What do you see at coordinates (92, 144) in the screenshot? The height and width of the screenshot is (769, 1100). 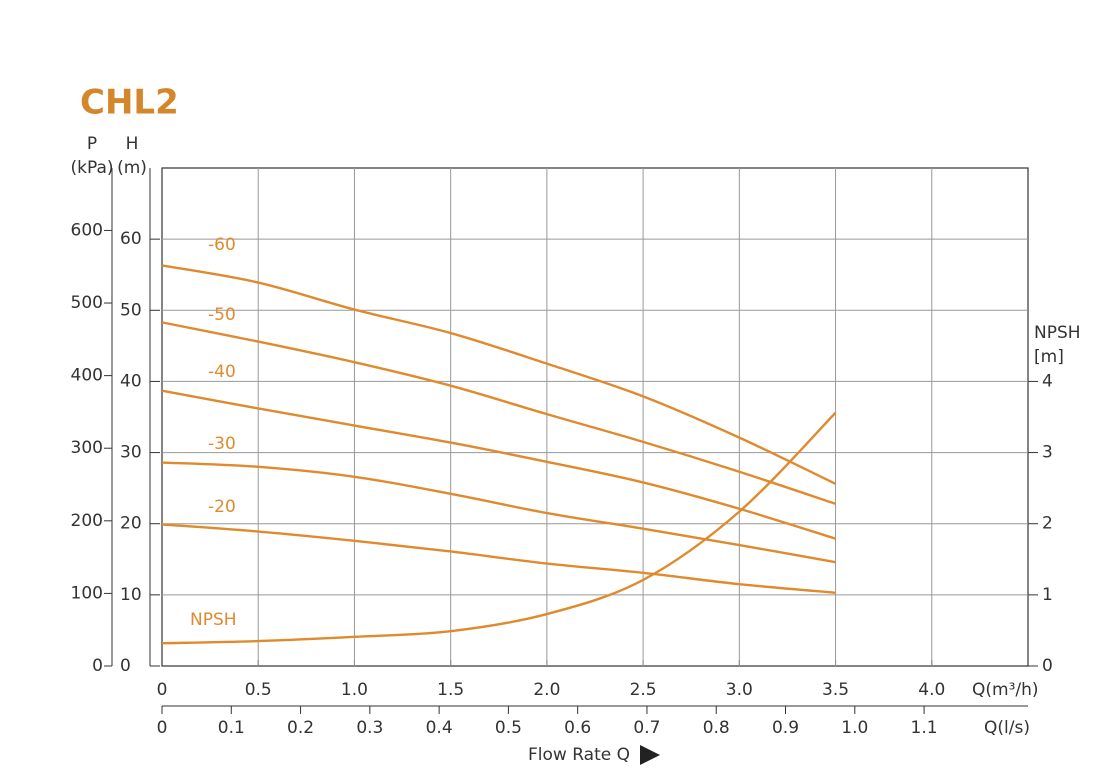 I see `p-label: P` at bounding box center [92, 144].